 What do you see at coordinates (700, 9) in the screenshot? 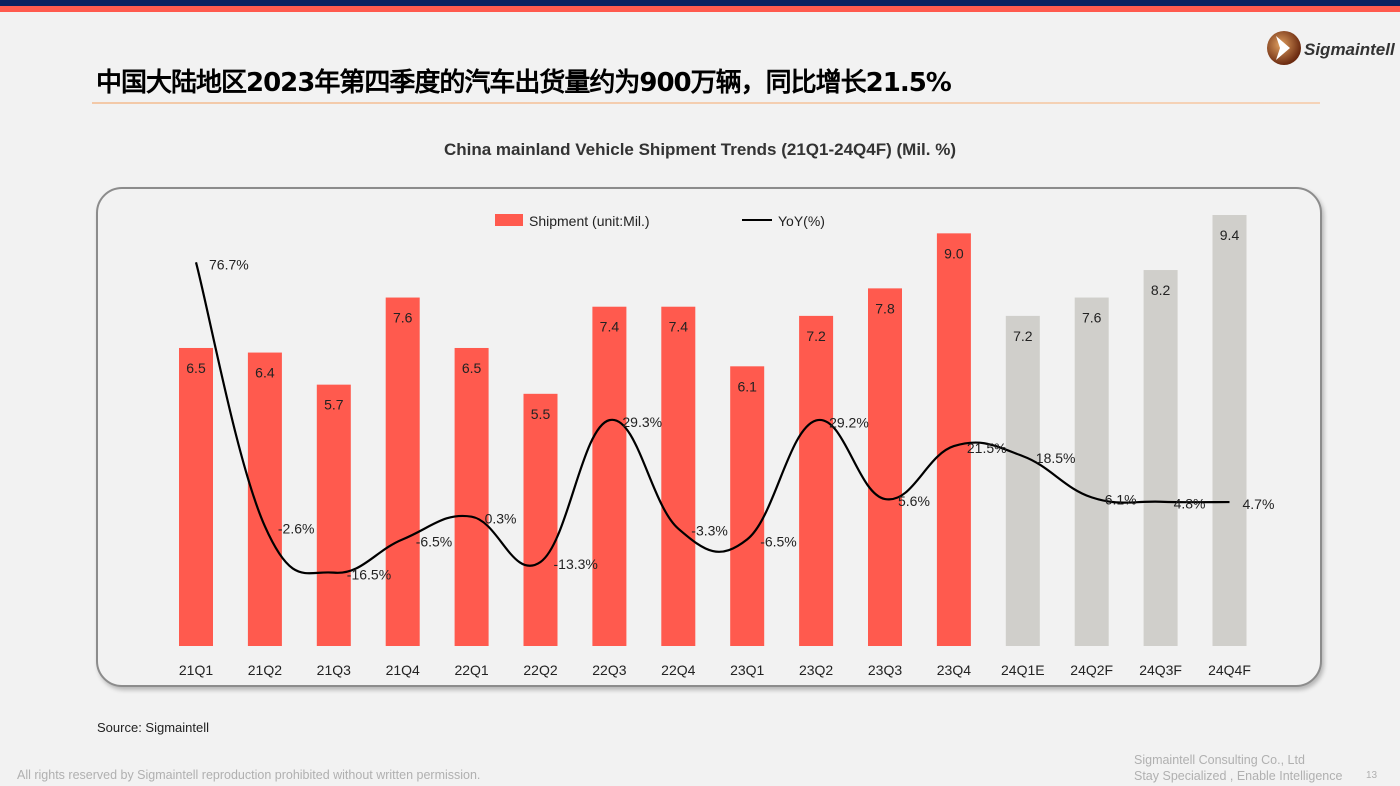
I see `accent-band` at bounding box center [700, 9].